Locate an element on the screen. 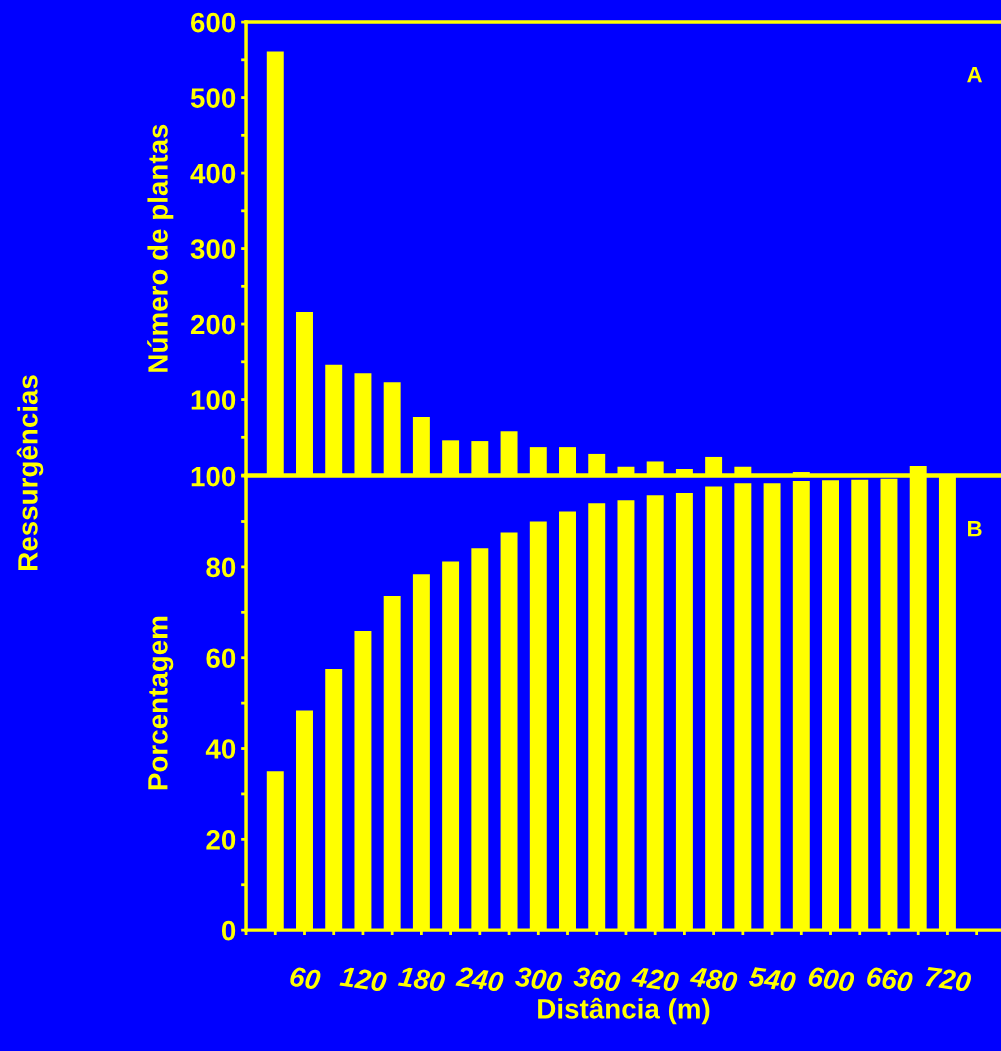 The width and height of the screenshot is (1001, 1051). x-tick-label: 720 is located at coordinates (948, 979).